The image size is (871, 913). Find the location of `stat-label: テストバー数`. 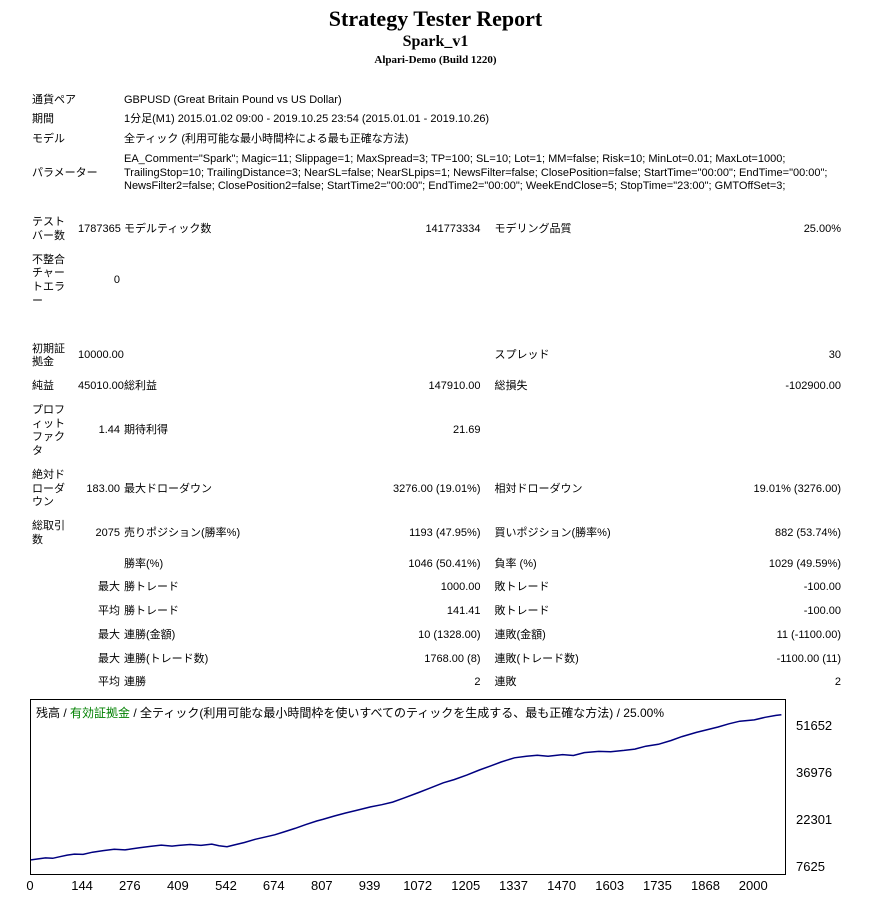

stat-label: テストバー数 is located at coordinates (48, 229).